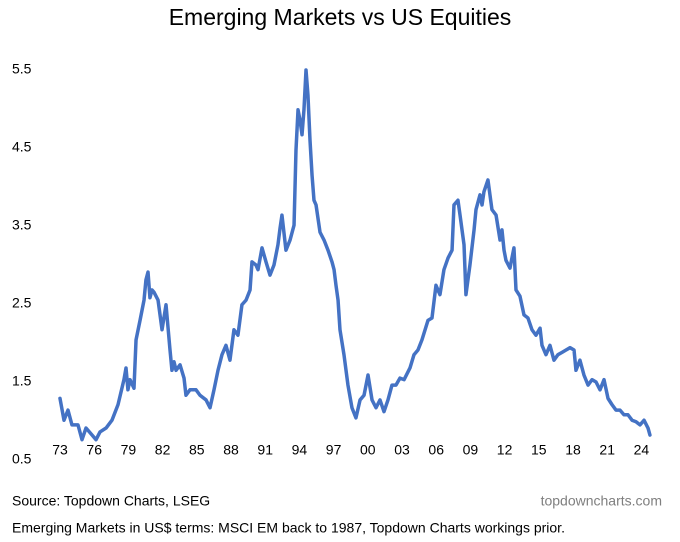  Describe the element at coordinates (231, 450) in the screenshot. I see `x-tick-label: 88` at that location.